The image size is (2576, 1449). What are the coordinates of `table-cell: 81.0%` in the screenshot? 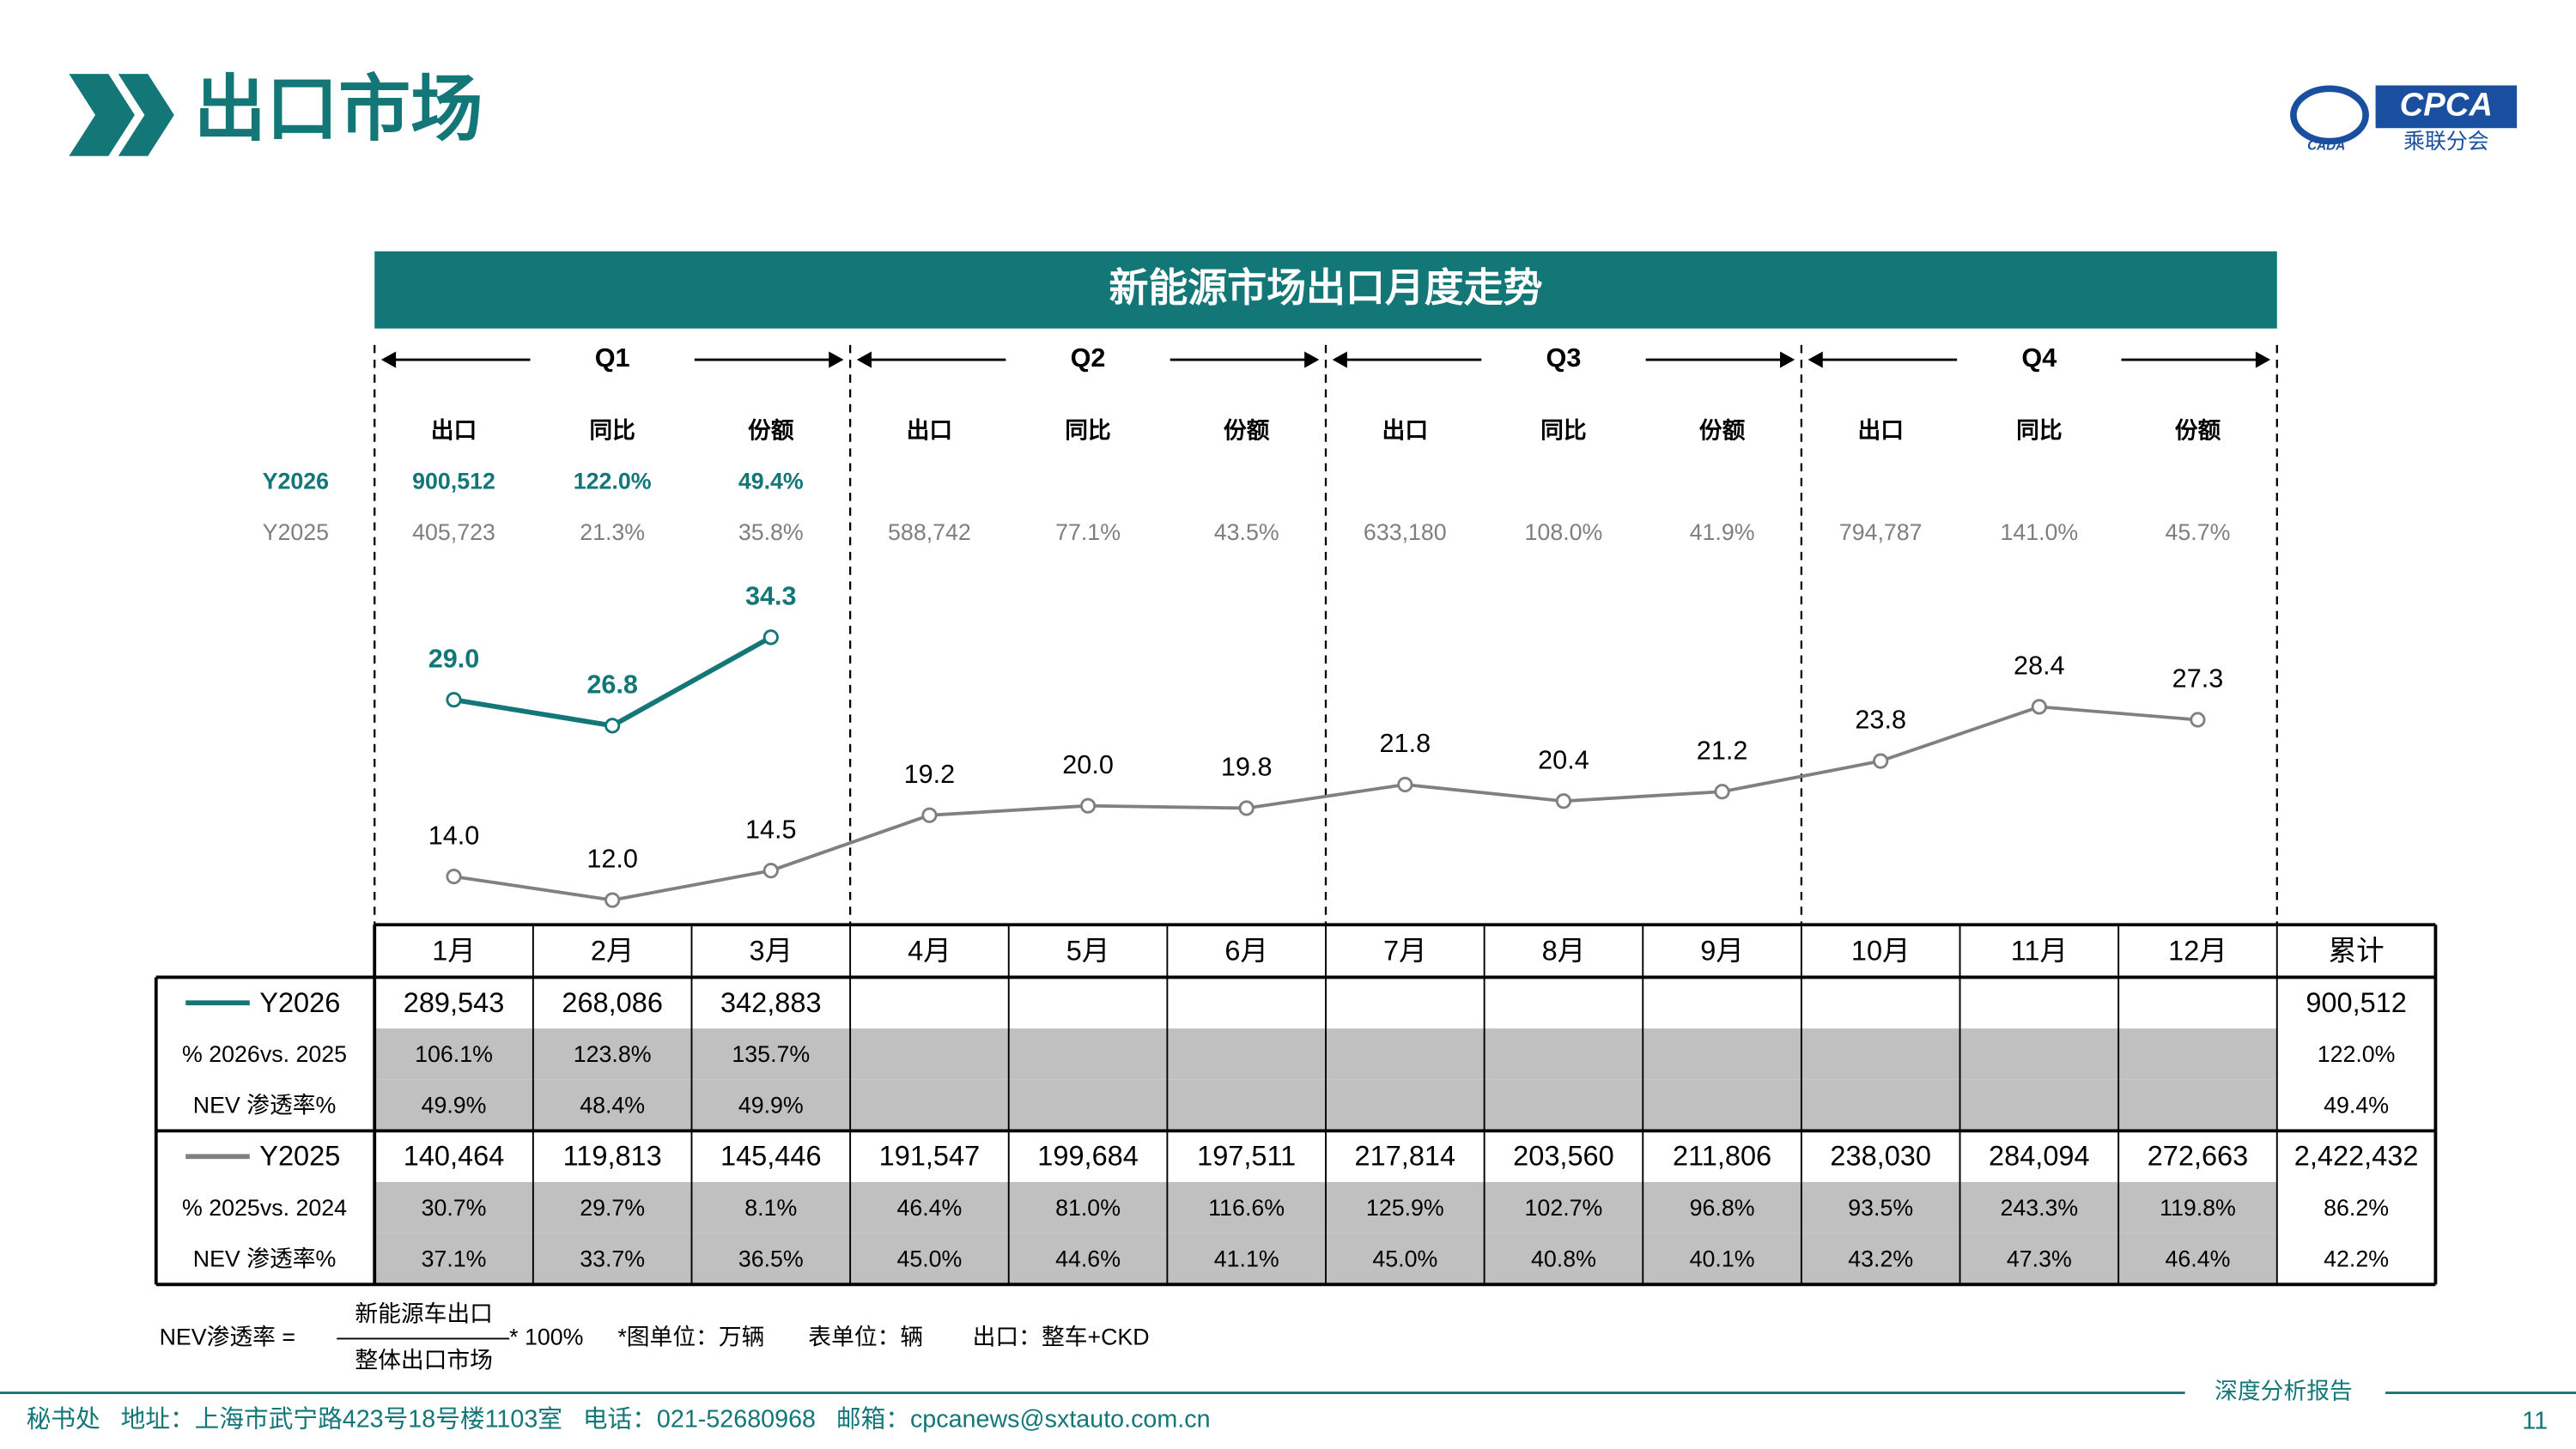 It's located at (1088, 1208).